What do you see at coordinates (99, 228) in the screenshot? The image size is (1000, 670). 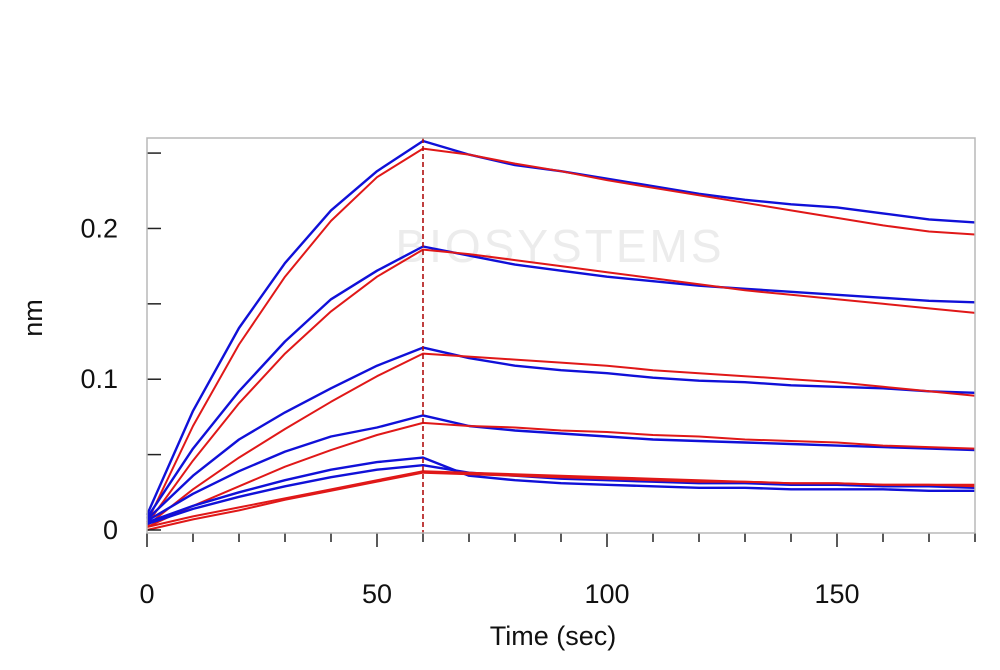 I see `y-tick-label: 0.2` at bounding box center [99, 228].